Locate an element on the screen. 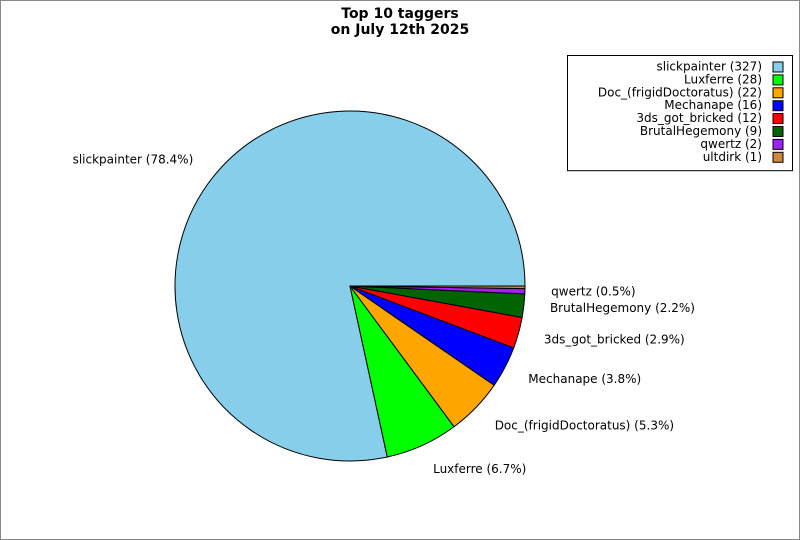  chart-title: Top 10 taggers is located at coordinates (399, 14).